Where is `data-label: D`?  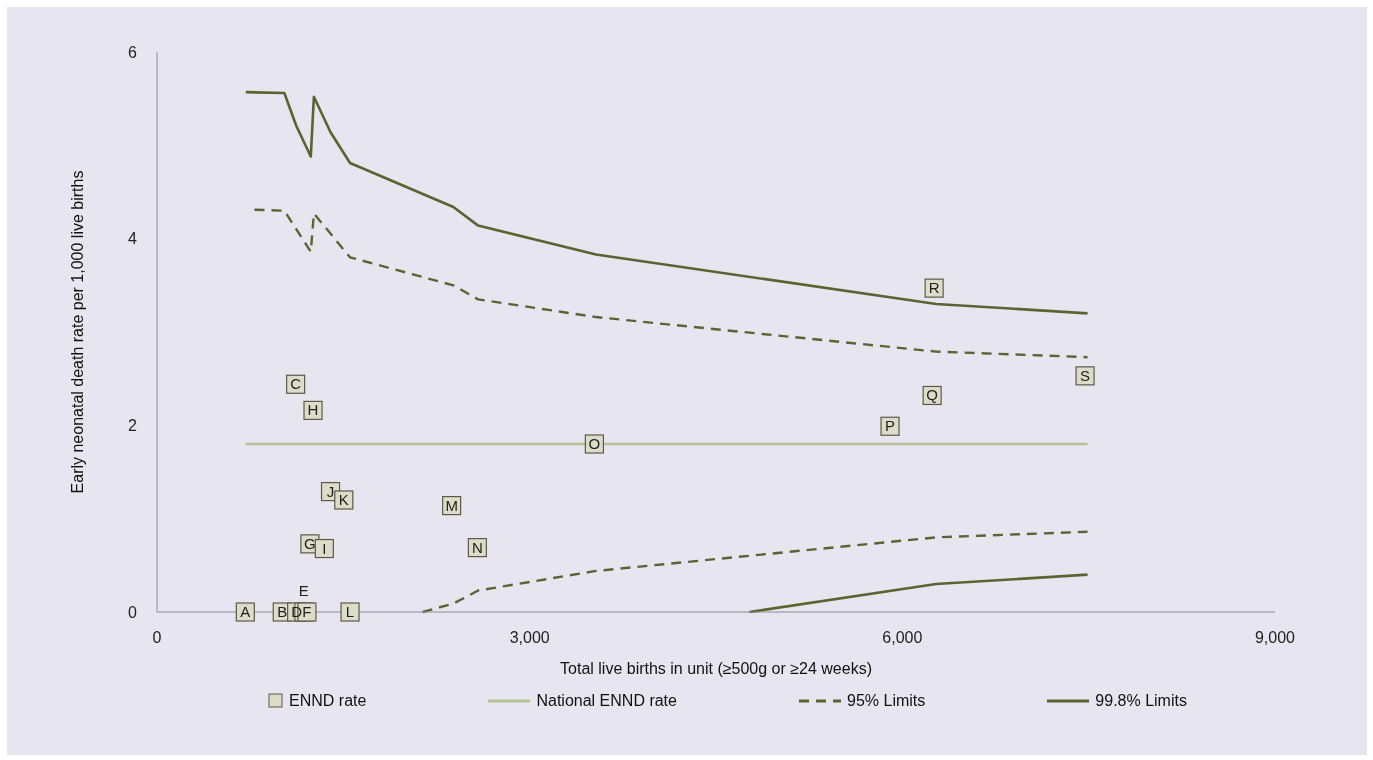 data-label: D is located at coordinates (297, 611).